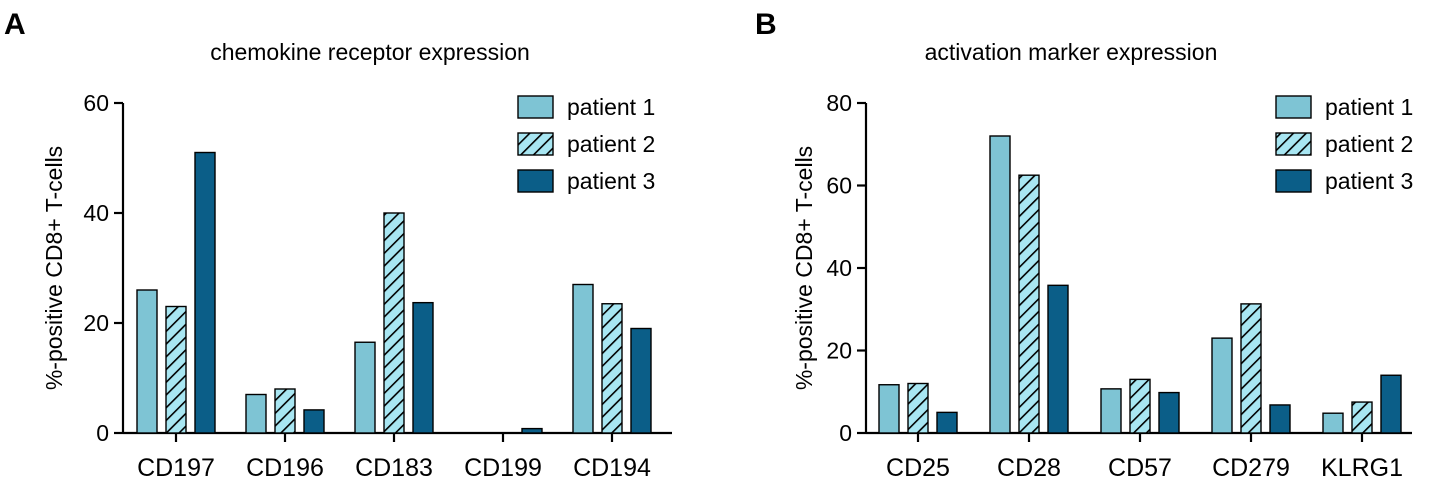 The image size is (1429, 485). I want to click on chart-title-b: activation marker expression, so click(1071, 52).